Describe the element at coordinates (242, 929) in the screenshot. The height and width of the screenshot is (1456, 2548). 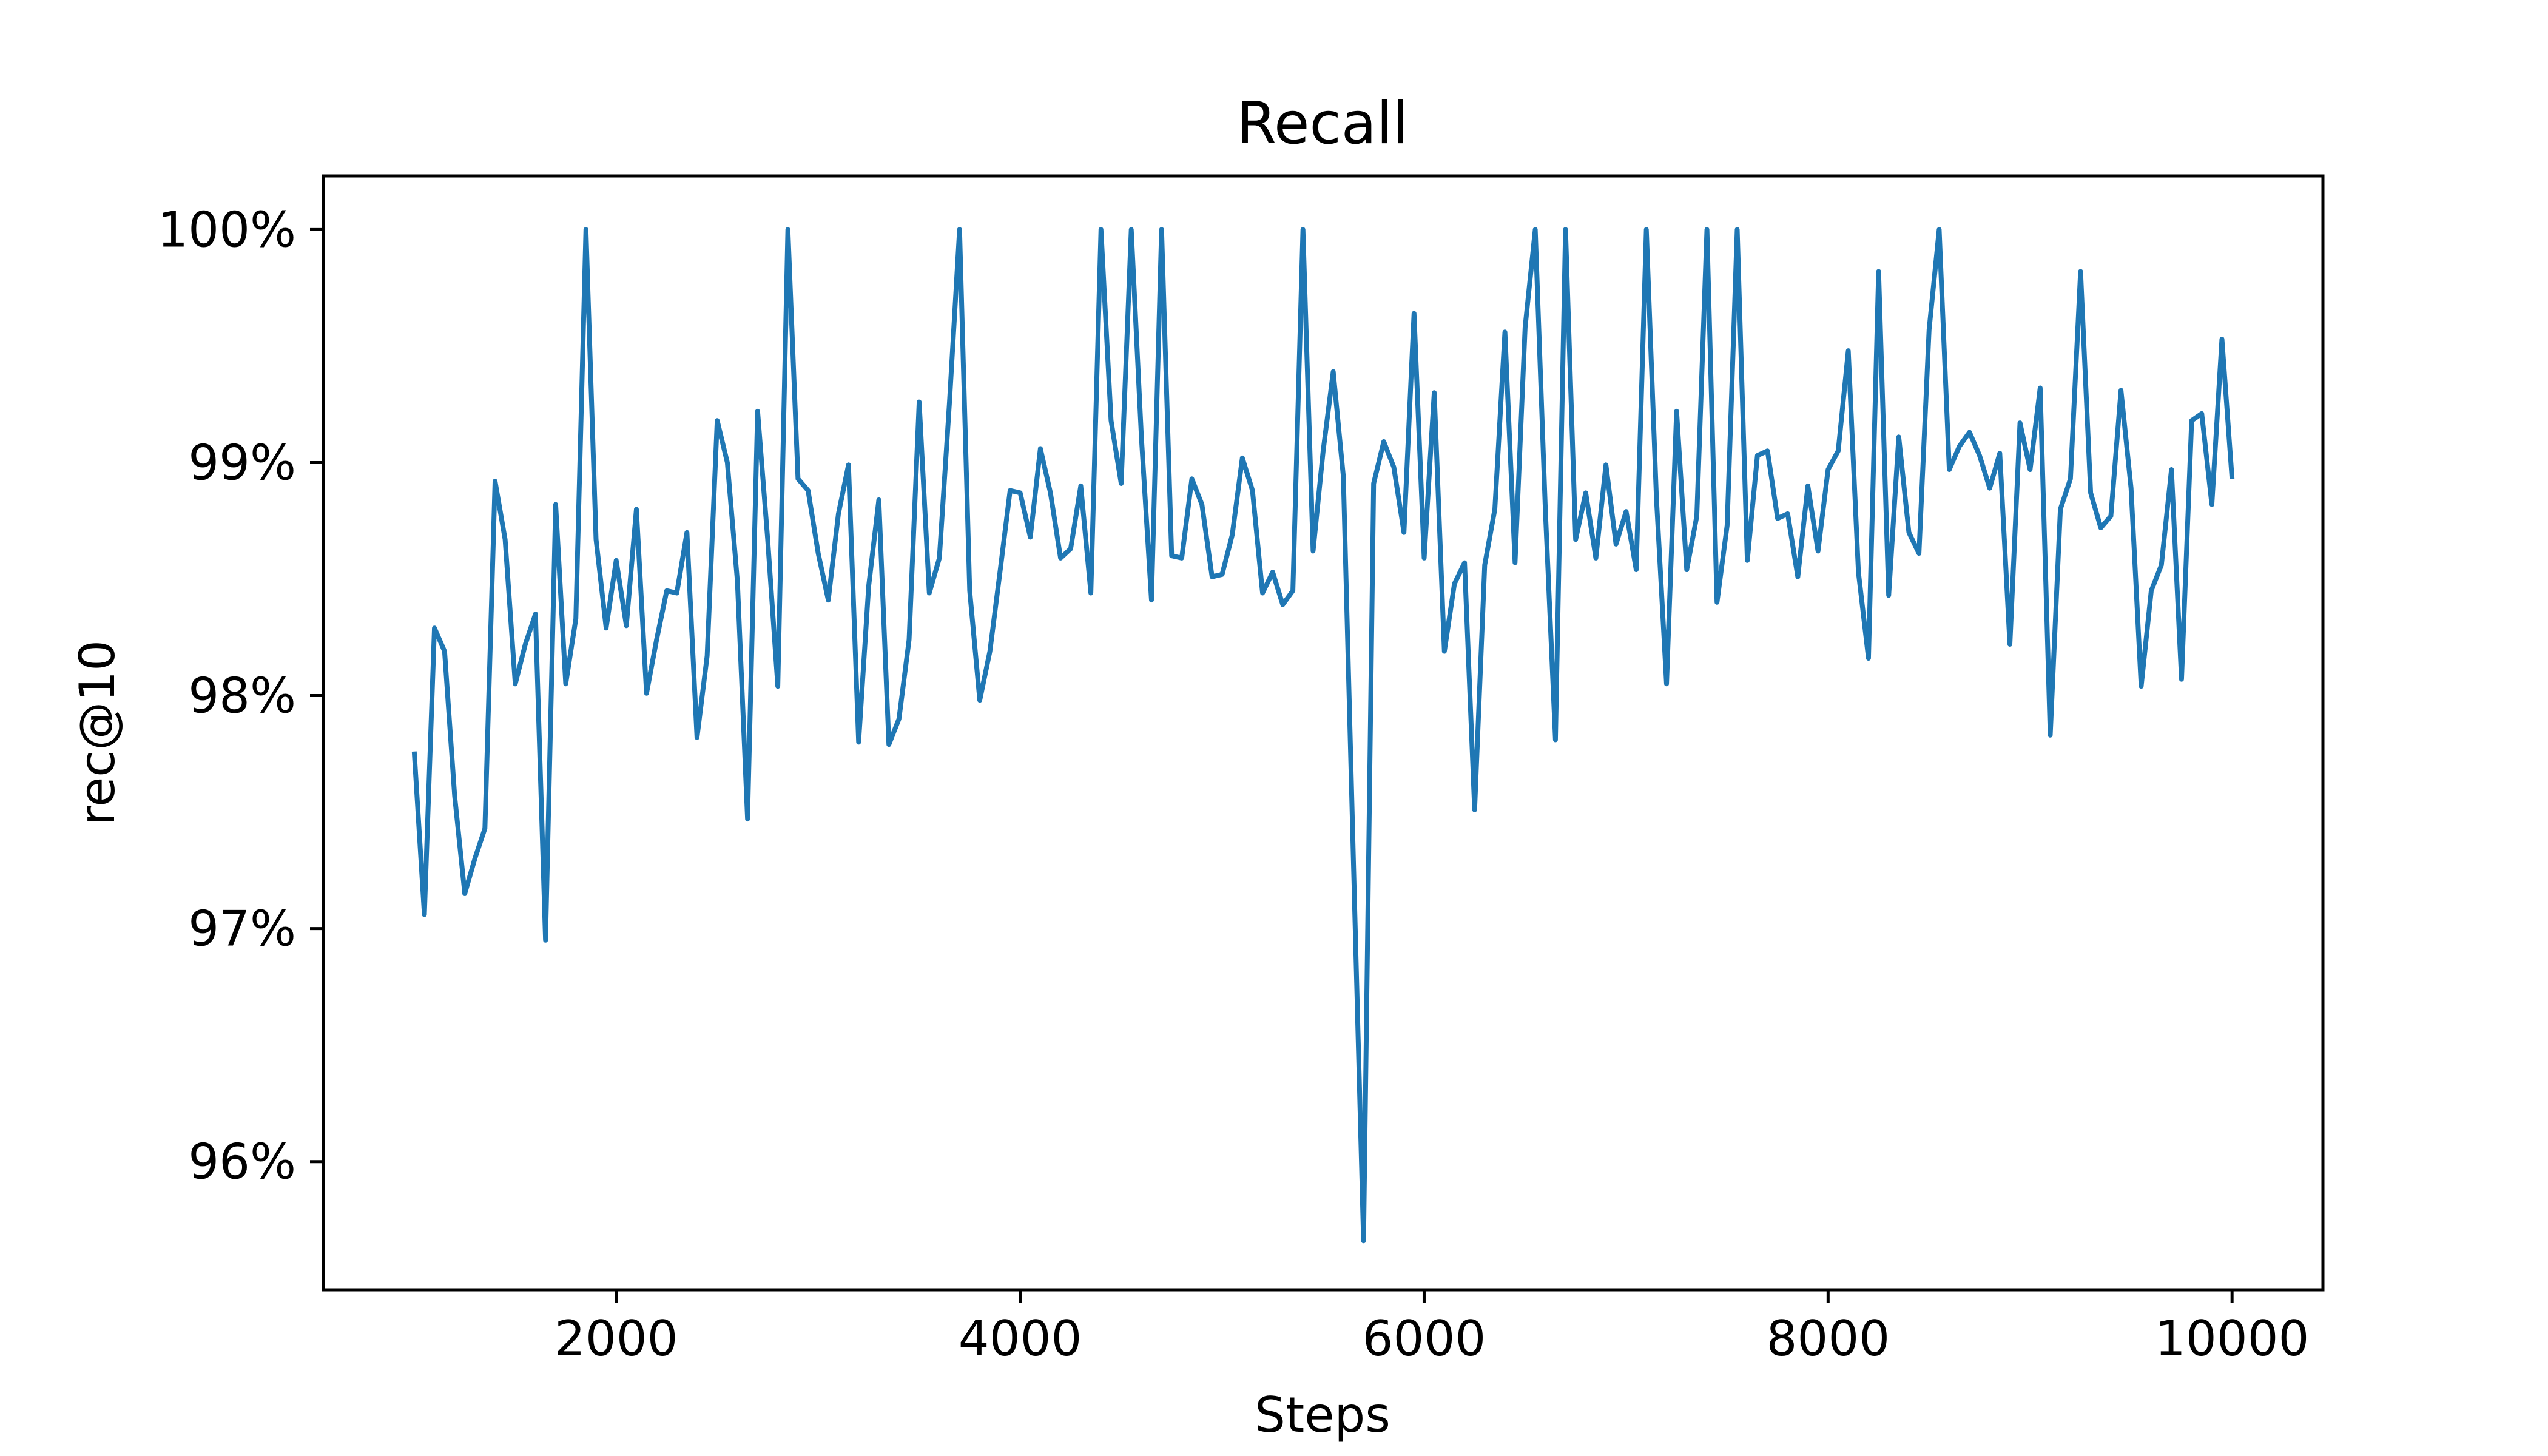
I see `y-tick-label: 97%` at that location.